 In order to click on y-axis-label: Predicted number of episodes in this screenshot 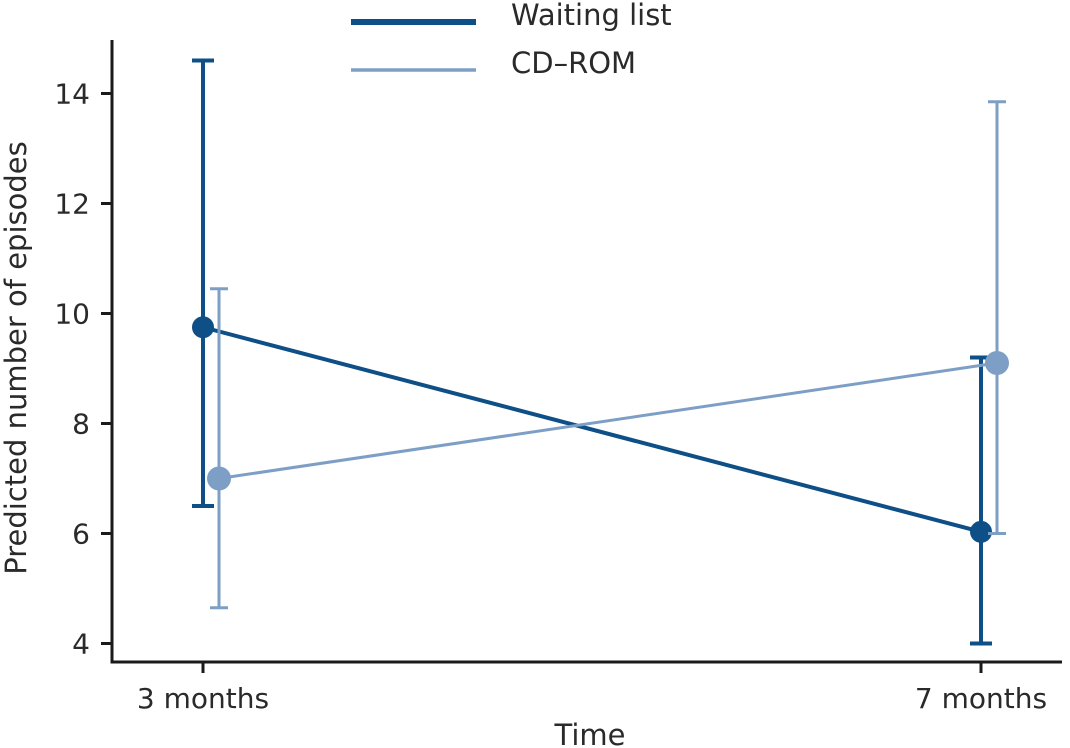, I will do `click(16, 357)`.